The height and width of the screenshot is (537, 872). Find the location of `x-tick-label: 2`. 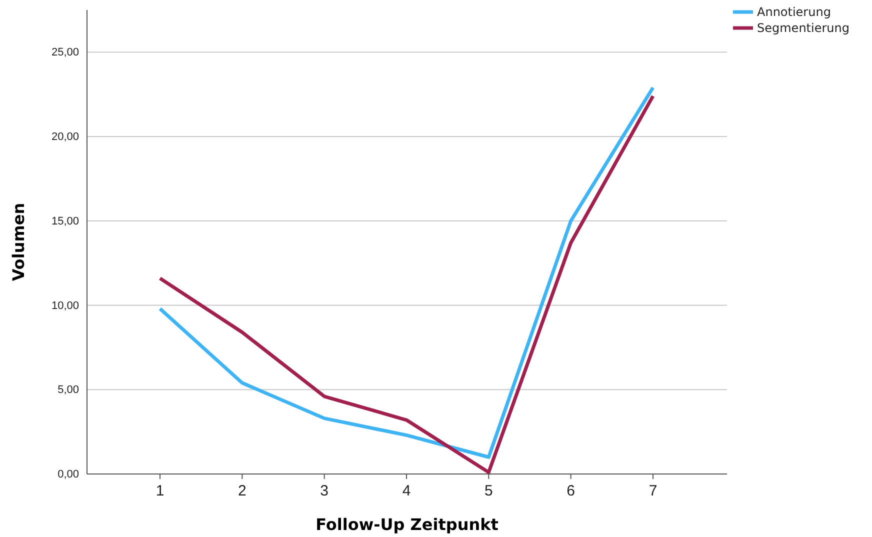

x-tick-label: 2 is located at coordinates (242, 491).